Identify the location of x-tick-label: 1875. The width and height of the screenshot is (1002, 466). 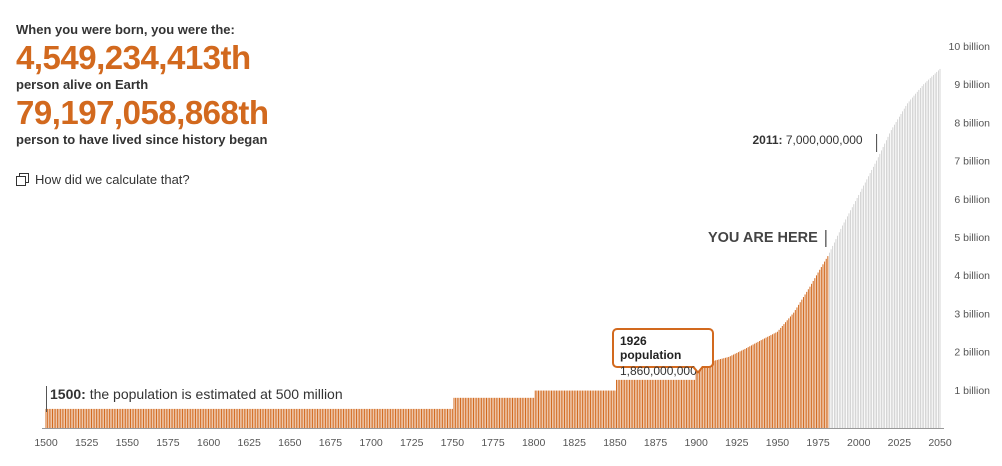
(656, 443).